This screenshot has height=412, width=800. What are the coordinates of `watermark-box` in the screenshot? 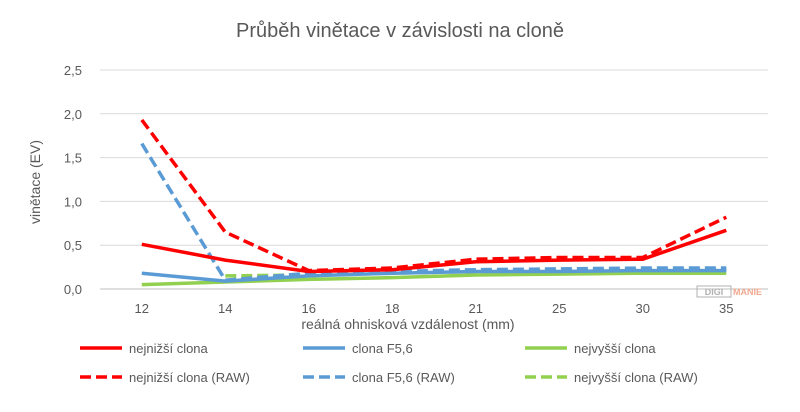 It's located at (714, 291).